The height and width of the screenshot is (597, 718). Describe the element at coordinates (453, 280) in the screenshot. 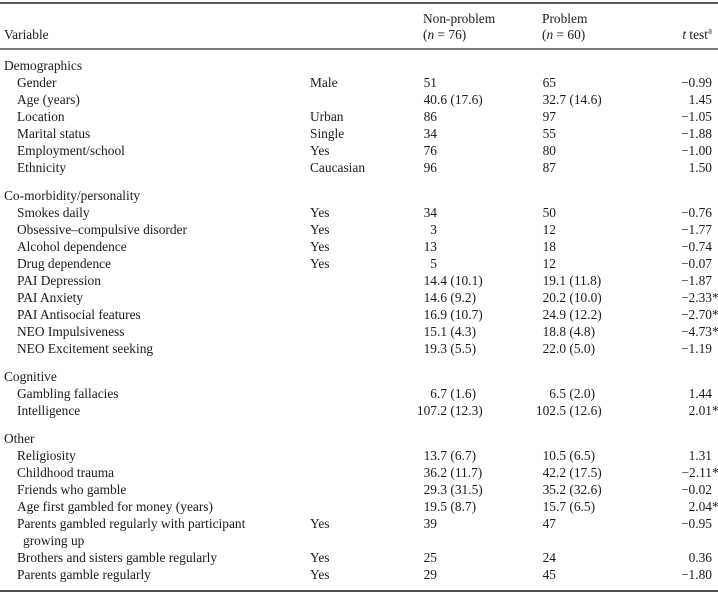

I see `nonproblem-value: 14.4 (10.1)` at that location.